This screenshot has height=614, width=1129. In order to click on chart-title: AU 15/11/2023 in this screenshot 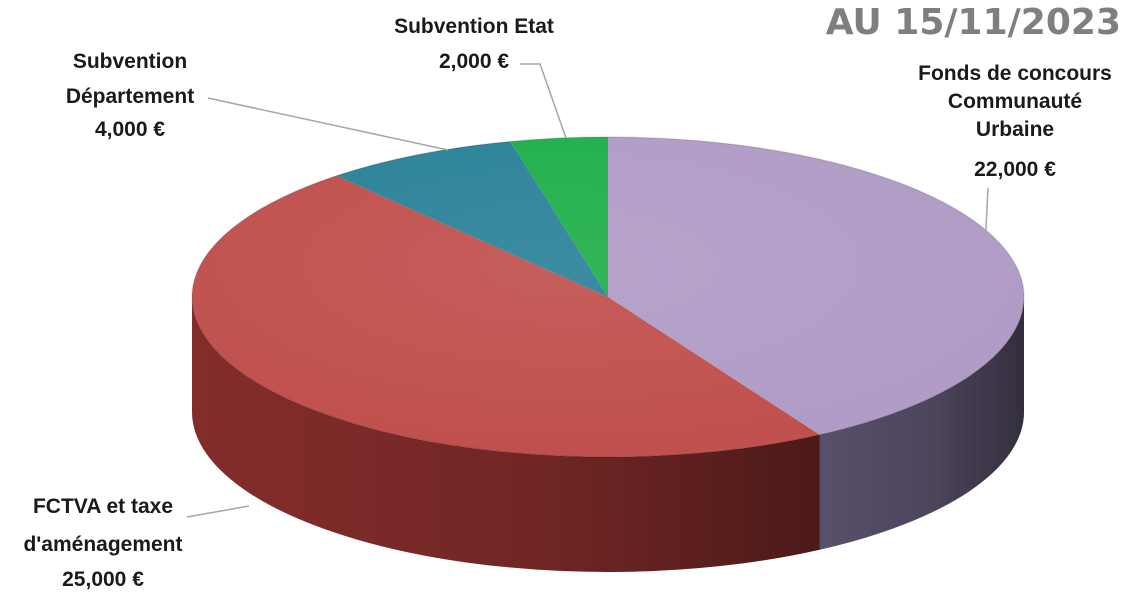, I will do `click(973, 22)`.